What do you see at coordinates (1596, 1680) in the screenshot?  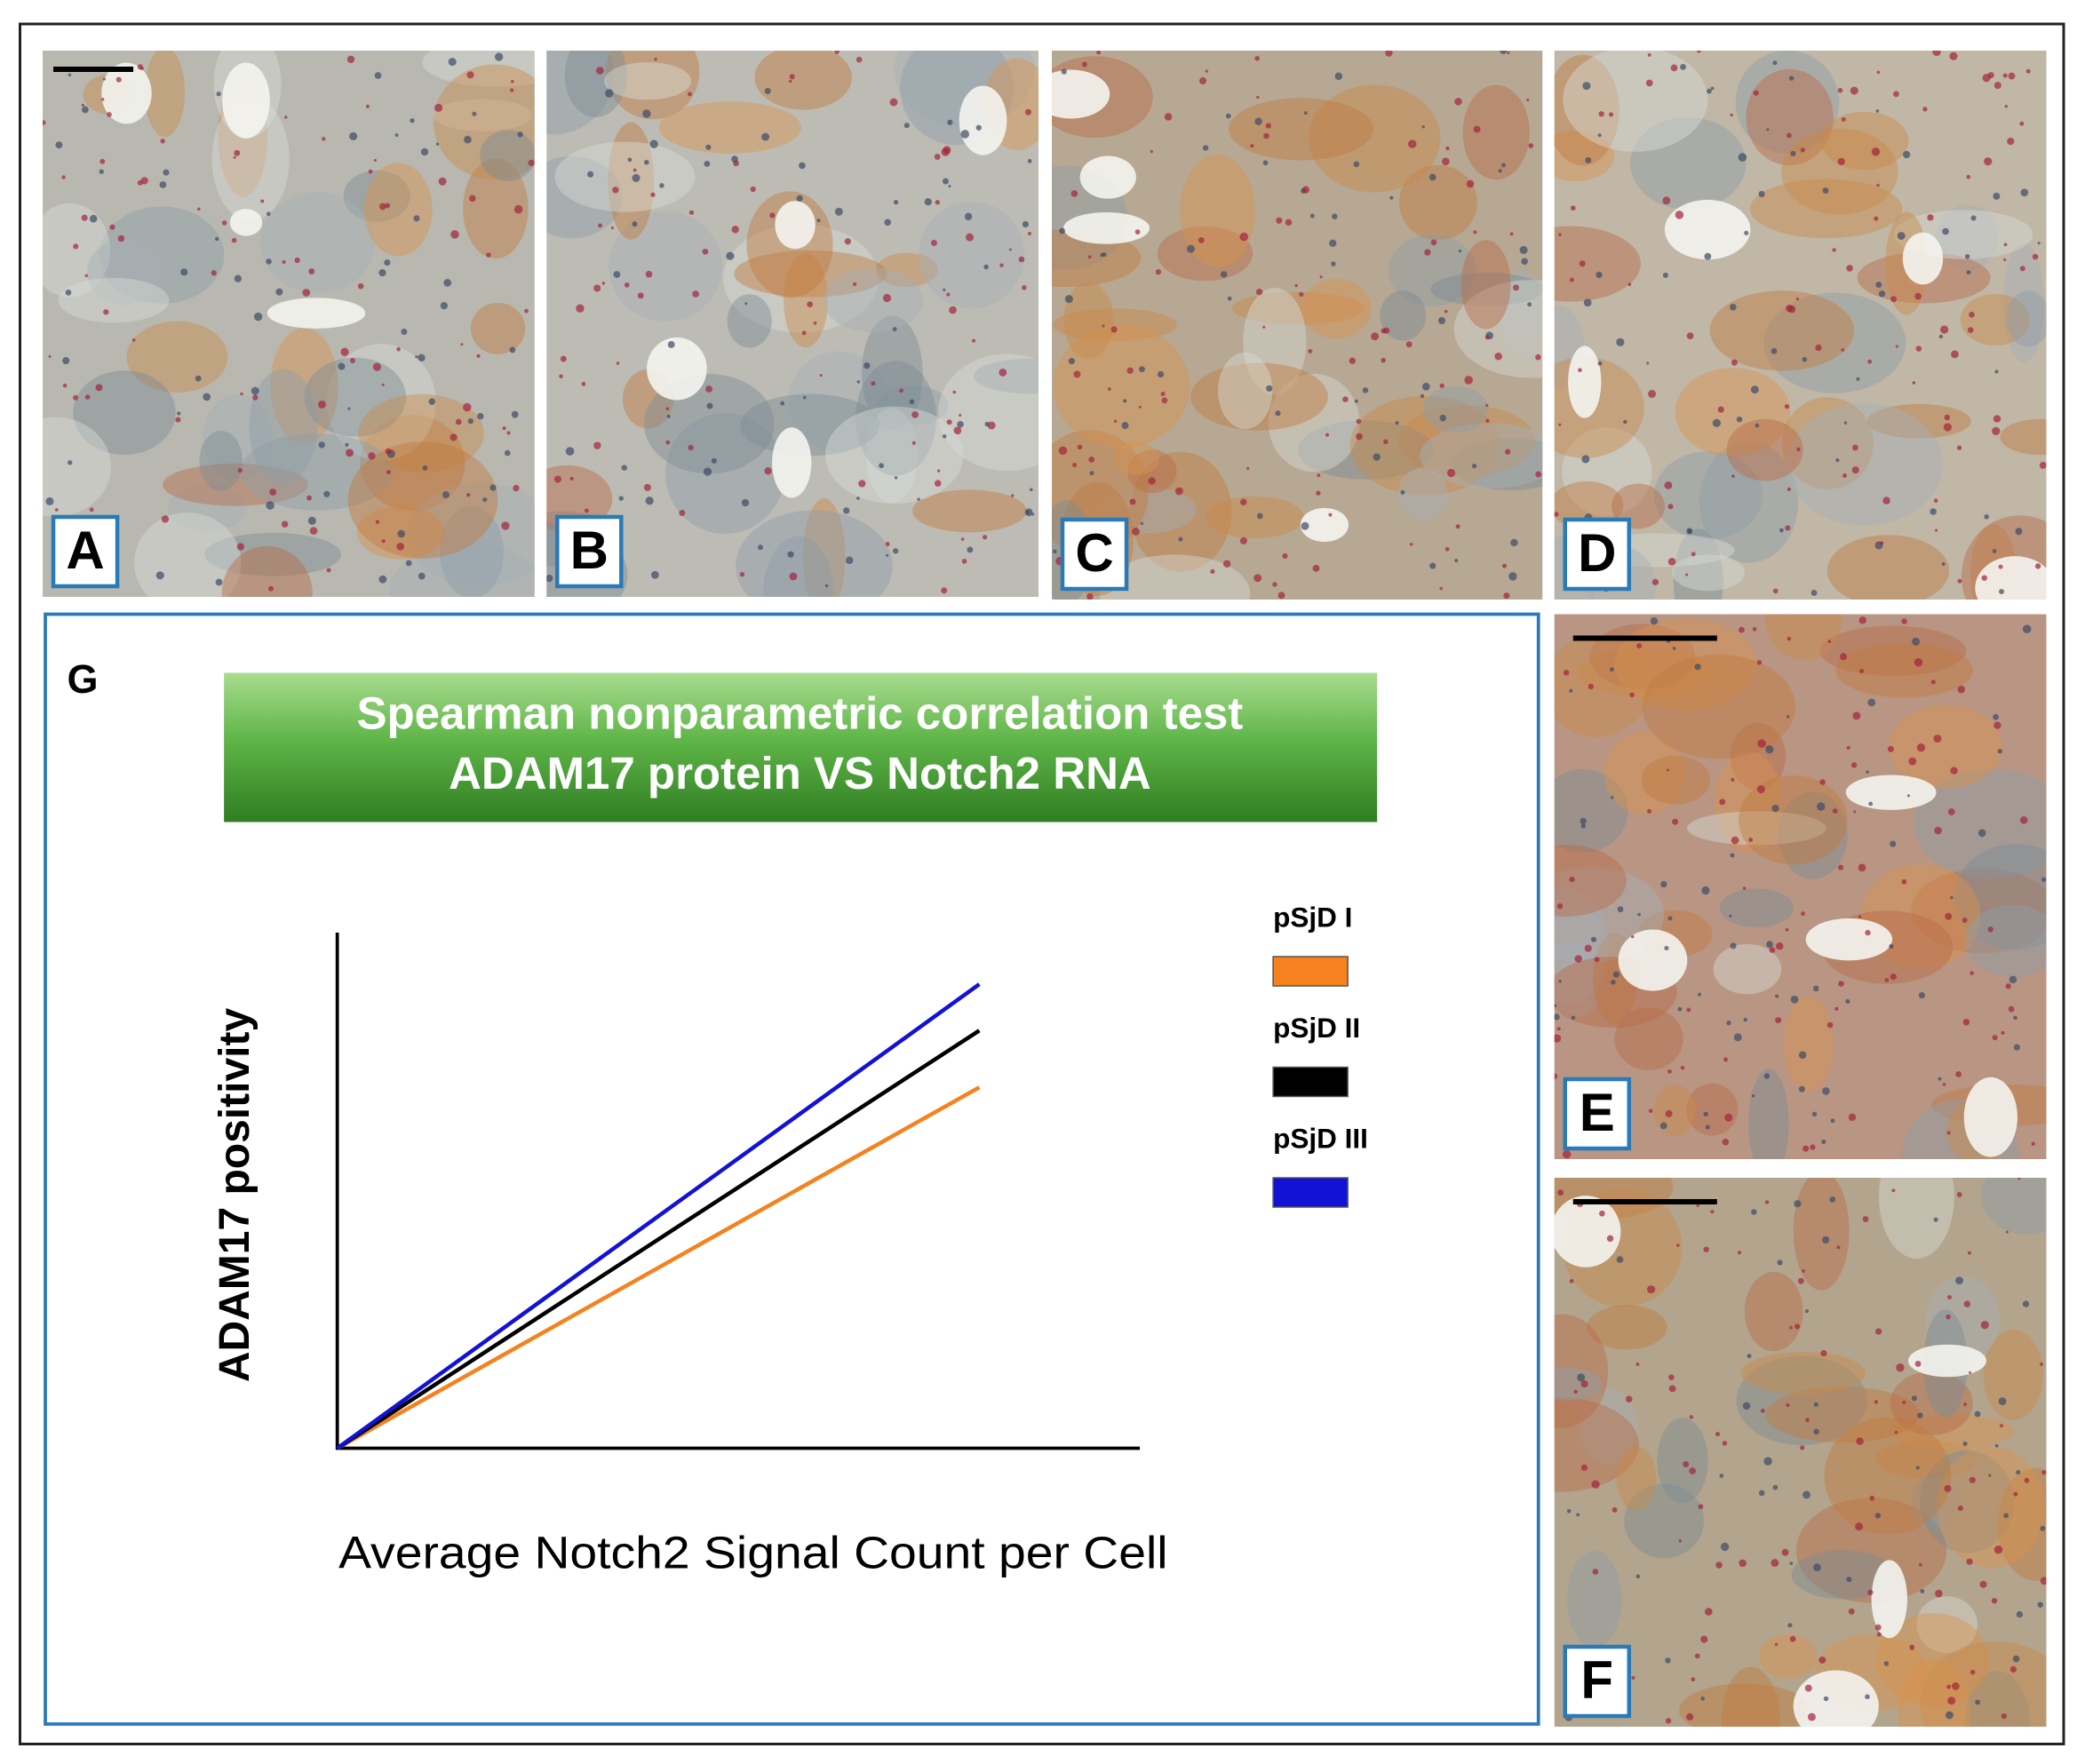 I see `panel-label: F` at bounding box center [1596, 1680].